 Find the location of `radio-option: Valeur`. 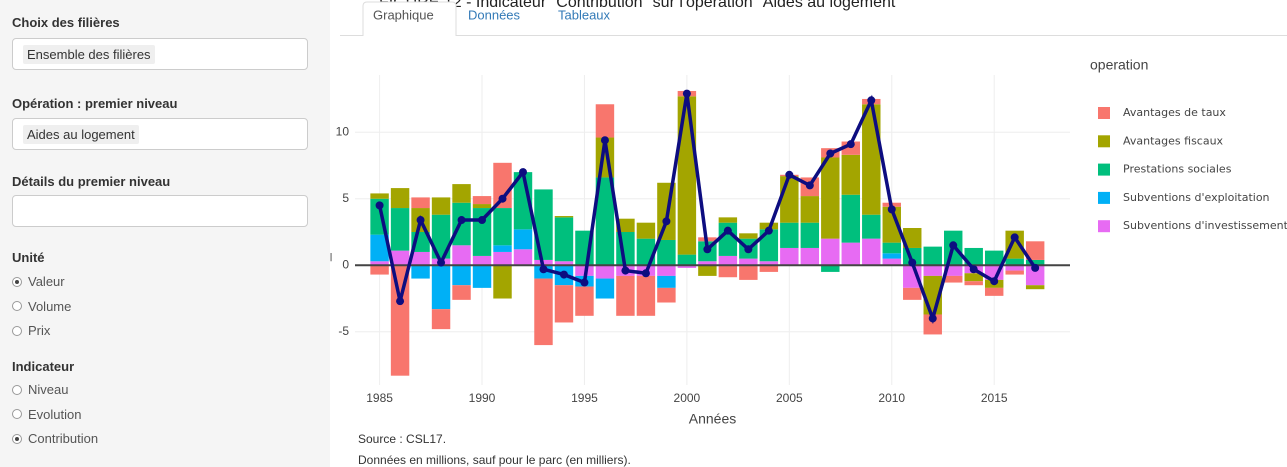

radio-option: Valeur is located at coordinates (38, 281).